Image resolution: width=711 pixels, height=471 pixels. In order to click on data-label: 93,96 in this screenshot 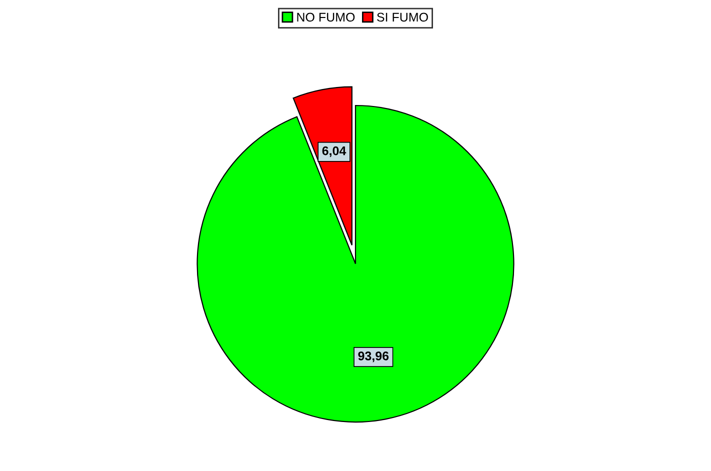, I will do `click(373, 357)`.